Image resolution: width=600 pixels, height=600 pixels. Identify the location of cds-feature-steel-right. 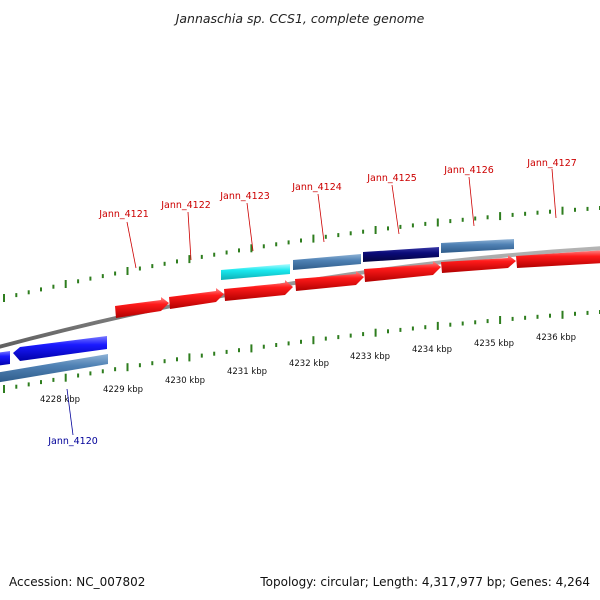
(477, 246).